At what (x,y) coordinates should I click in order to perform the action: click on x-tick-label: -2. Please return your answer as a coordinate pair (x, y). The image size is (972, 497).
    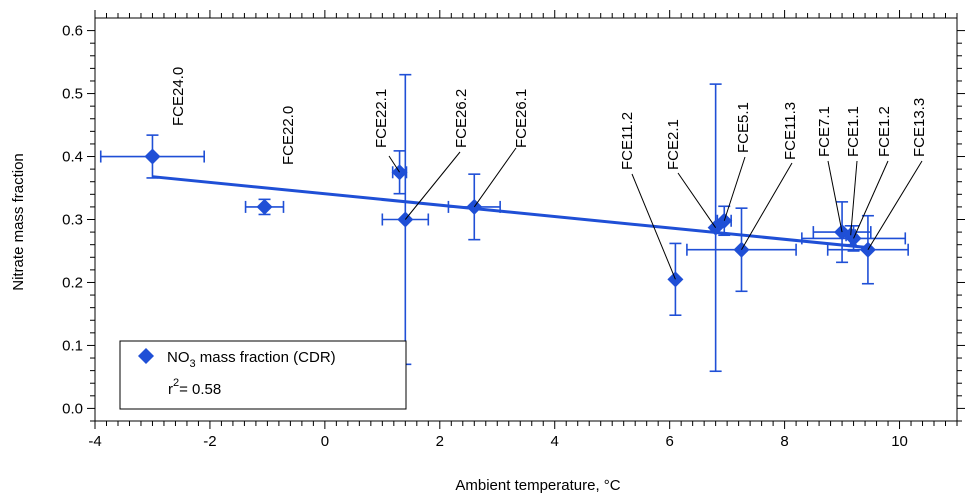
    Looking at the image, I should click on (209, 441).